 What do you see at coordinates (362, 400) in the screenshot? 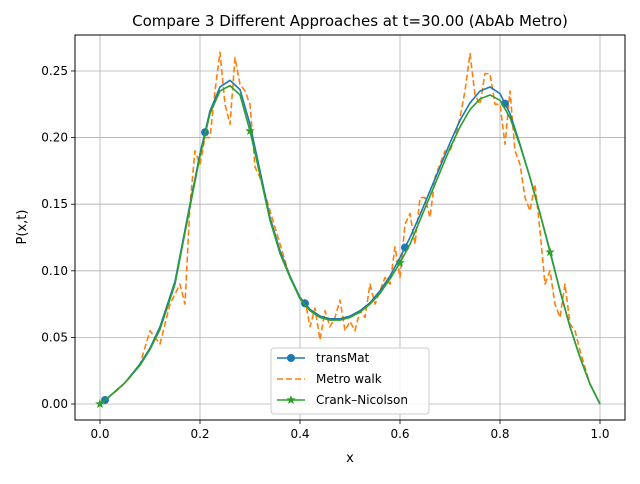
I see `legend-label: Crank–Nicolson` at bounding box center [362, 400].